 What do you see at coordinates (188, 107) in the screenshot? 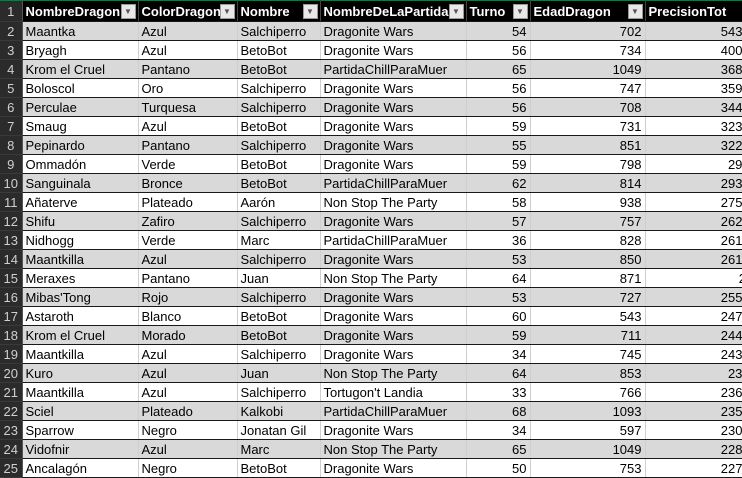
I see `cell: Turquesa` at bounding box center [188, 107].